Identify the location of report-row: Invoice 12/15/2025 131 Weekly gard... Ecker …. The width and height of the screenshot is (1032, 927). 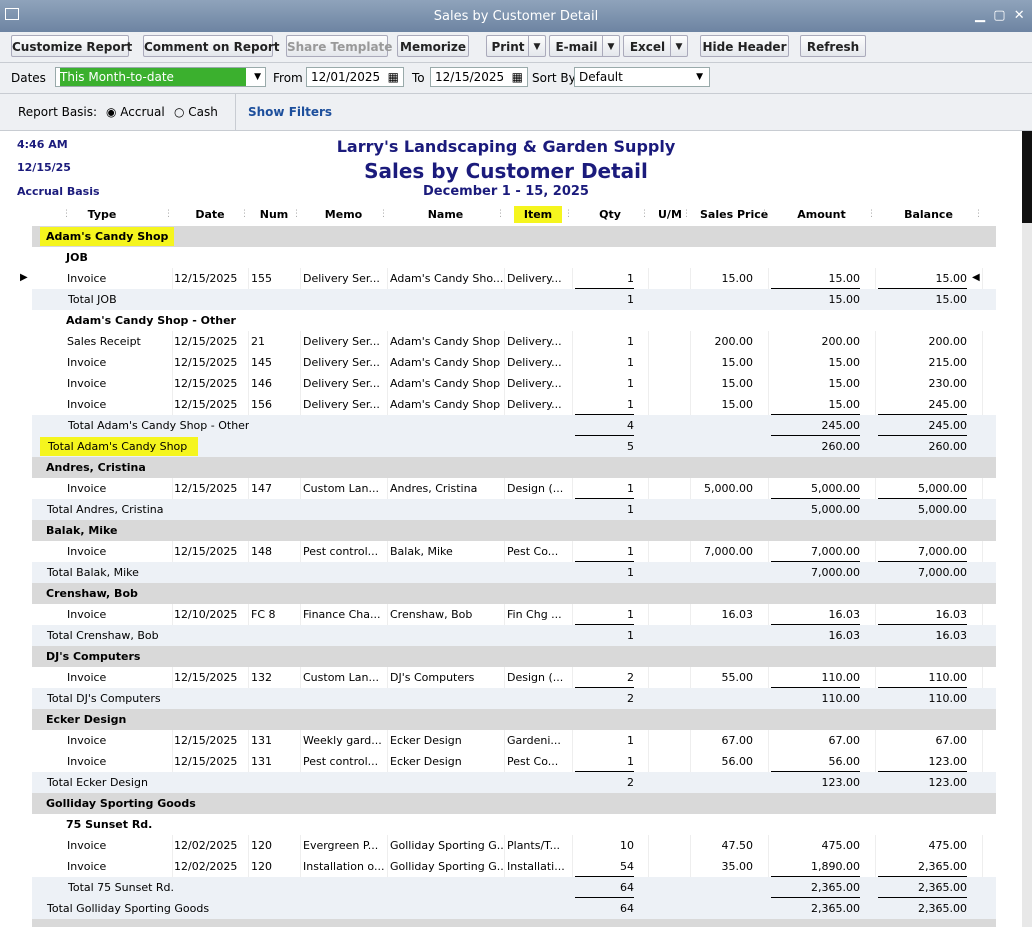
(498, 740).